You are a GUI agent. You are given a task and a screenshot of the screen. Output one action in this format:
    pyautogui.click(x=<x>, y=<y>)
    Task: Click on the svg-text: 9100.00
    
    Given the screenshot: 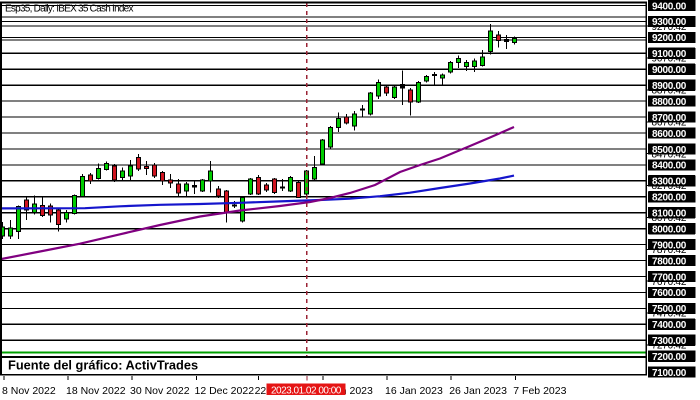 What is the action you would take?
    pyautogui.click(x=669, y=54)
    